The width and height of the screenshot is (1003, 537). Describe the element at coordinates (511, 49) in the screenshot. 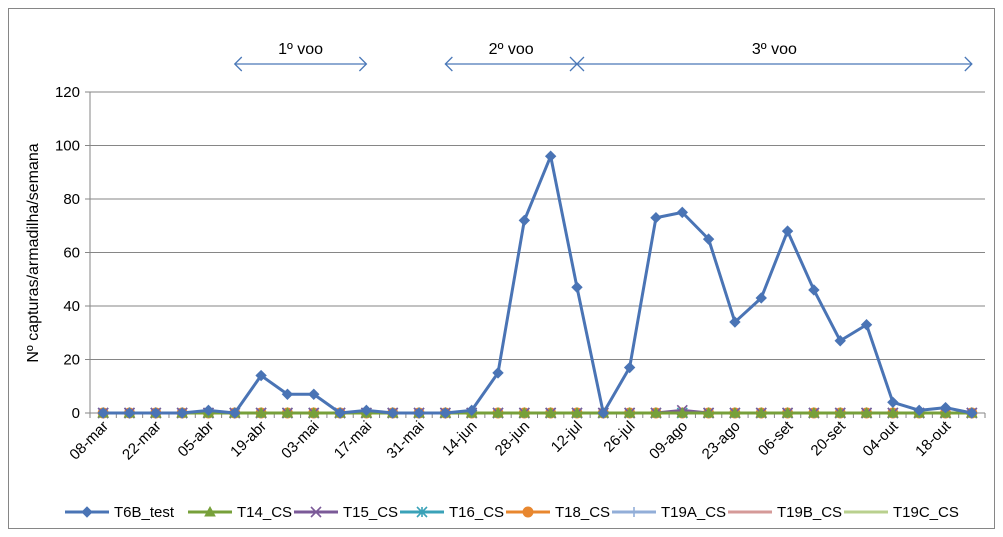

I see `flight-label: 2º voo` at that location.